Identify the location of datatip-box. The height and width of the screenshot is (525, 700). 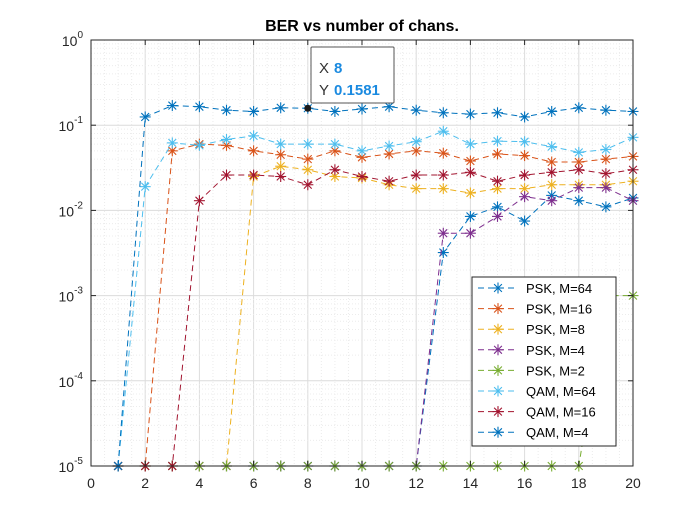
(352, 75).